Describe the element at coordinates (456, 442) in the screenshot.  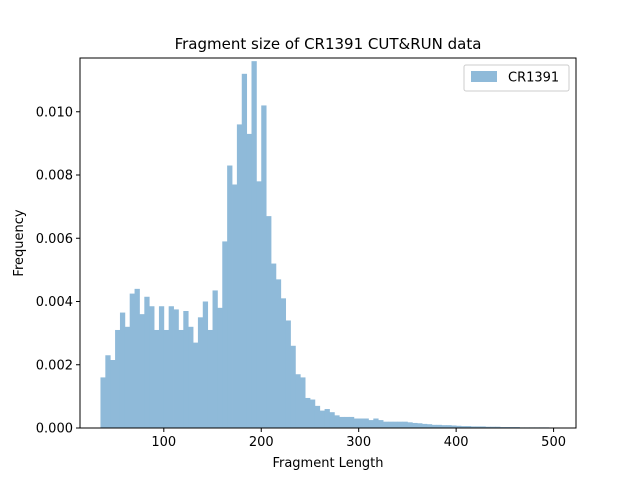
I see `x-tick-label: 400` at that location.